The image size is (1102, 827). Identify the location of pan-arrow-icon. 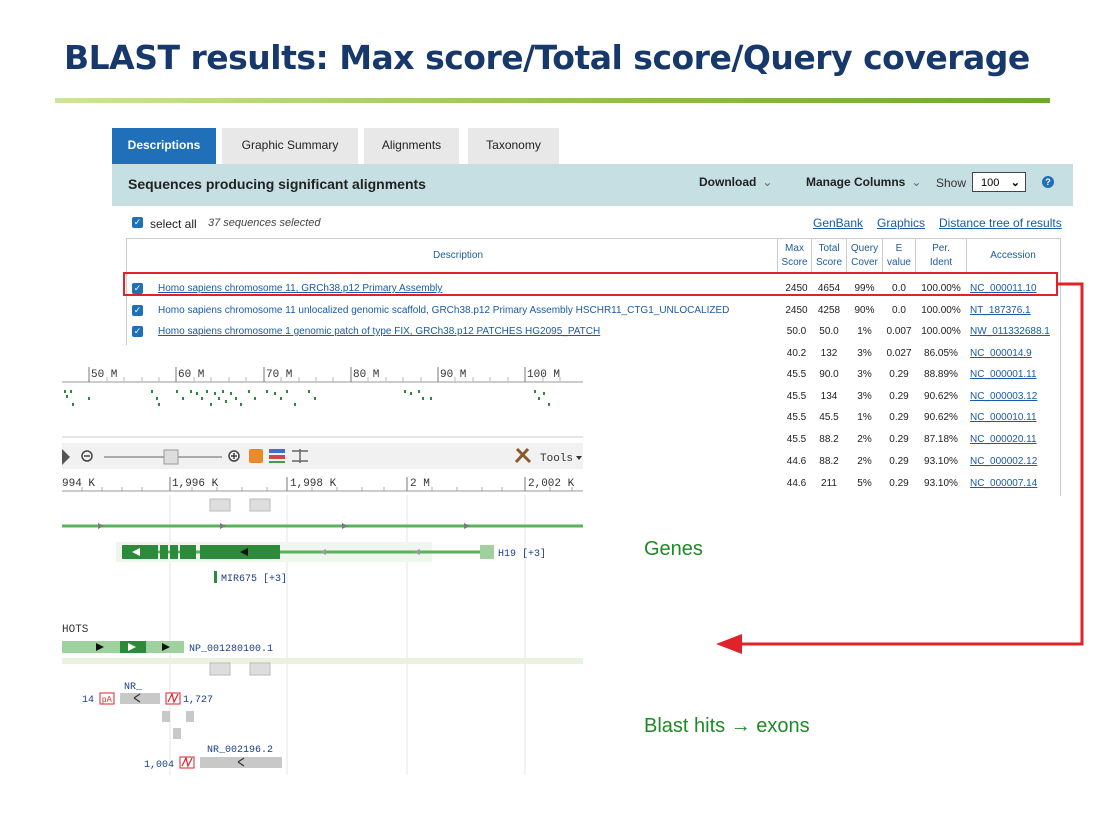
(66, 457).